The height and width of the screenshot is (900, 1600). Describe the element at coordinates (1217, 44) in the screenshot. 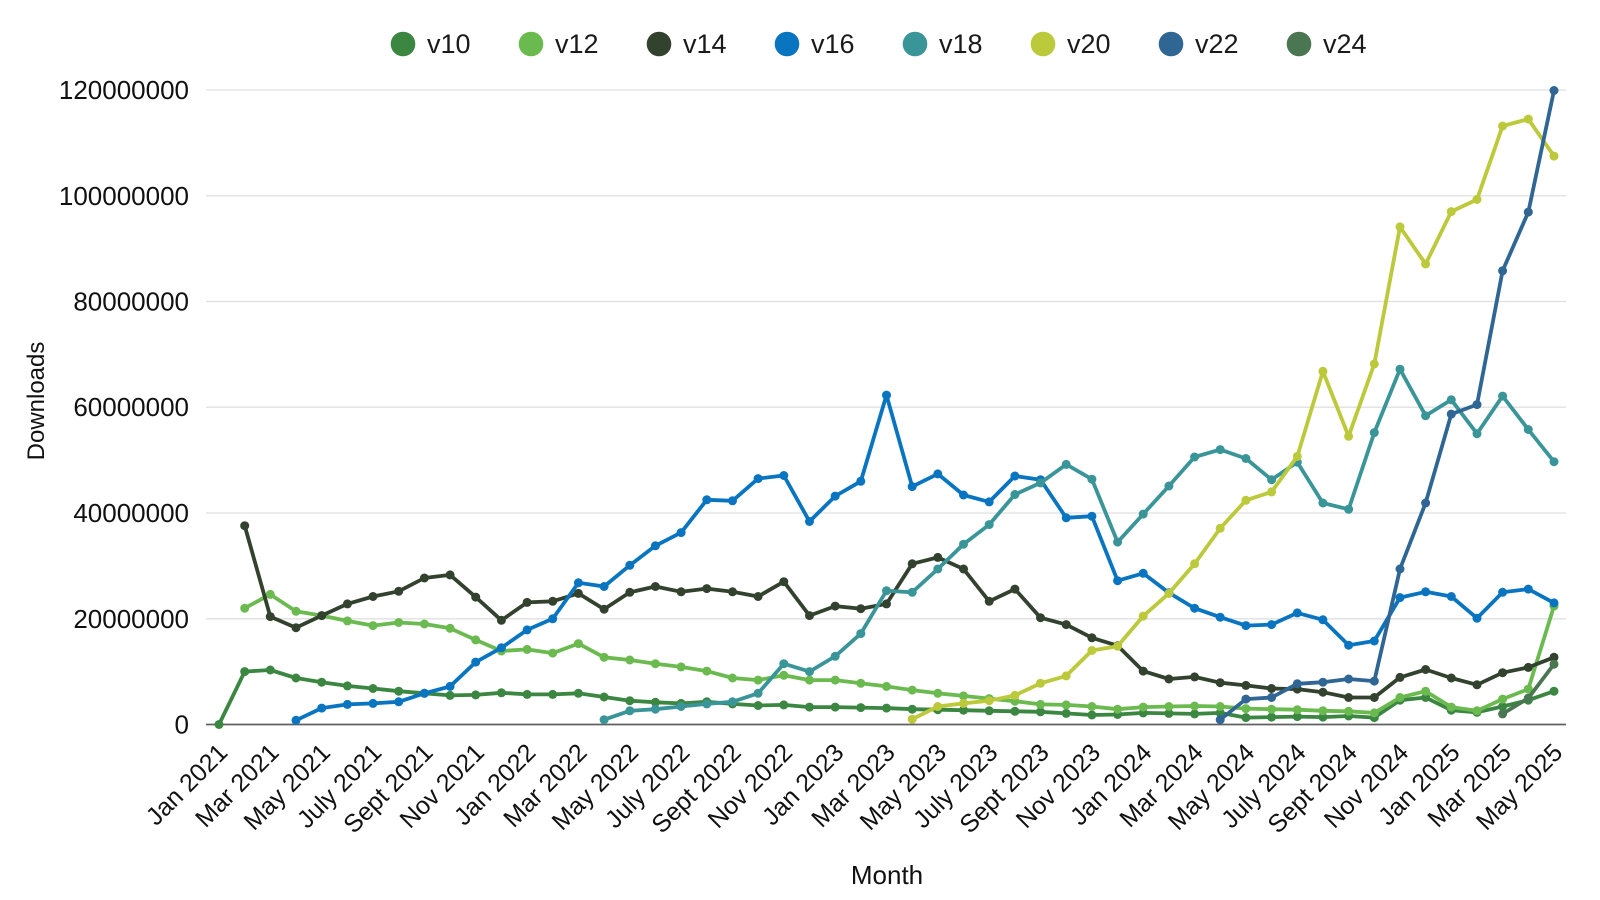

I see `svg-text: v22` at that location.